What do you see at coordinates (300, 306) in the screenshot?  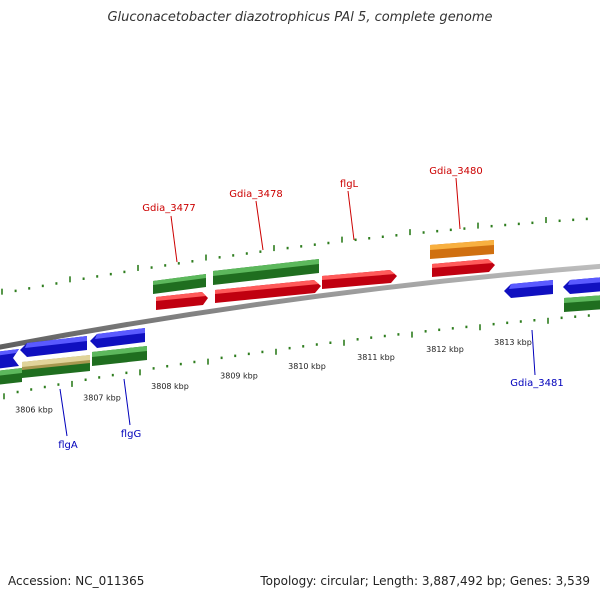 I see `genome-backbone` at bounding box center [300, 306].